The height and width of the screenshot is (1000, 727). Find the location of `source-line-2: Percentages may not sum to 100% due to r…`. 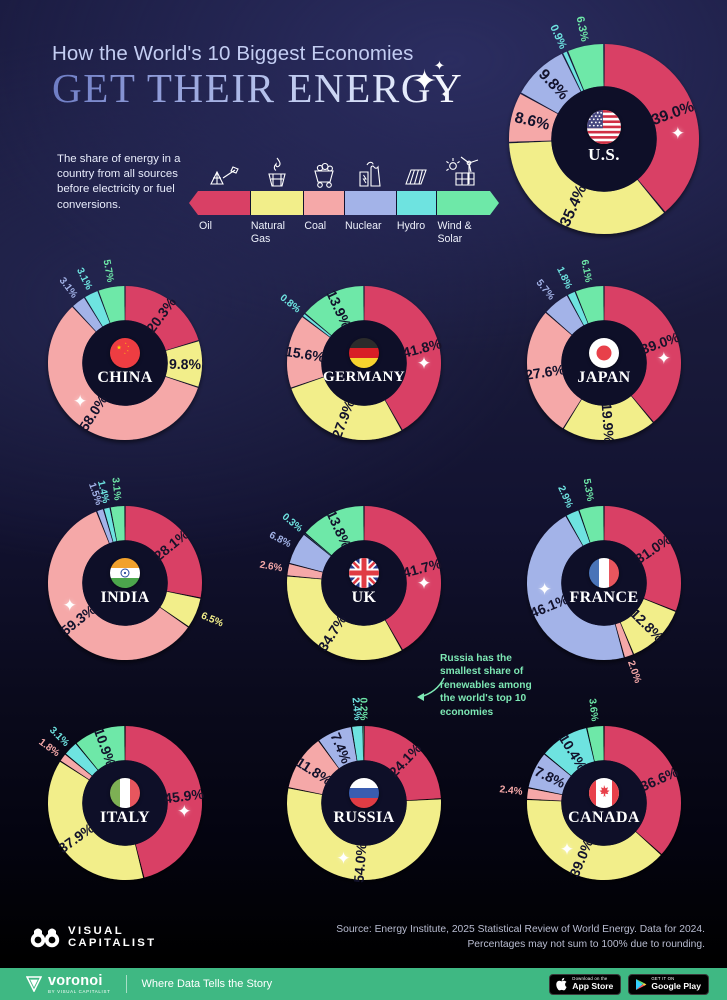

source-line-2: Percentages may not sum to 100% due to r… is located at coordinates (586, 944).